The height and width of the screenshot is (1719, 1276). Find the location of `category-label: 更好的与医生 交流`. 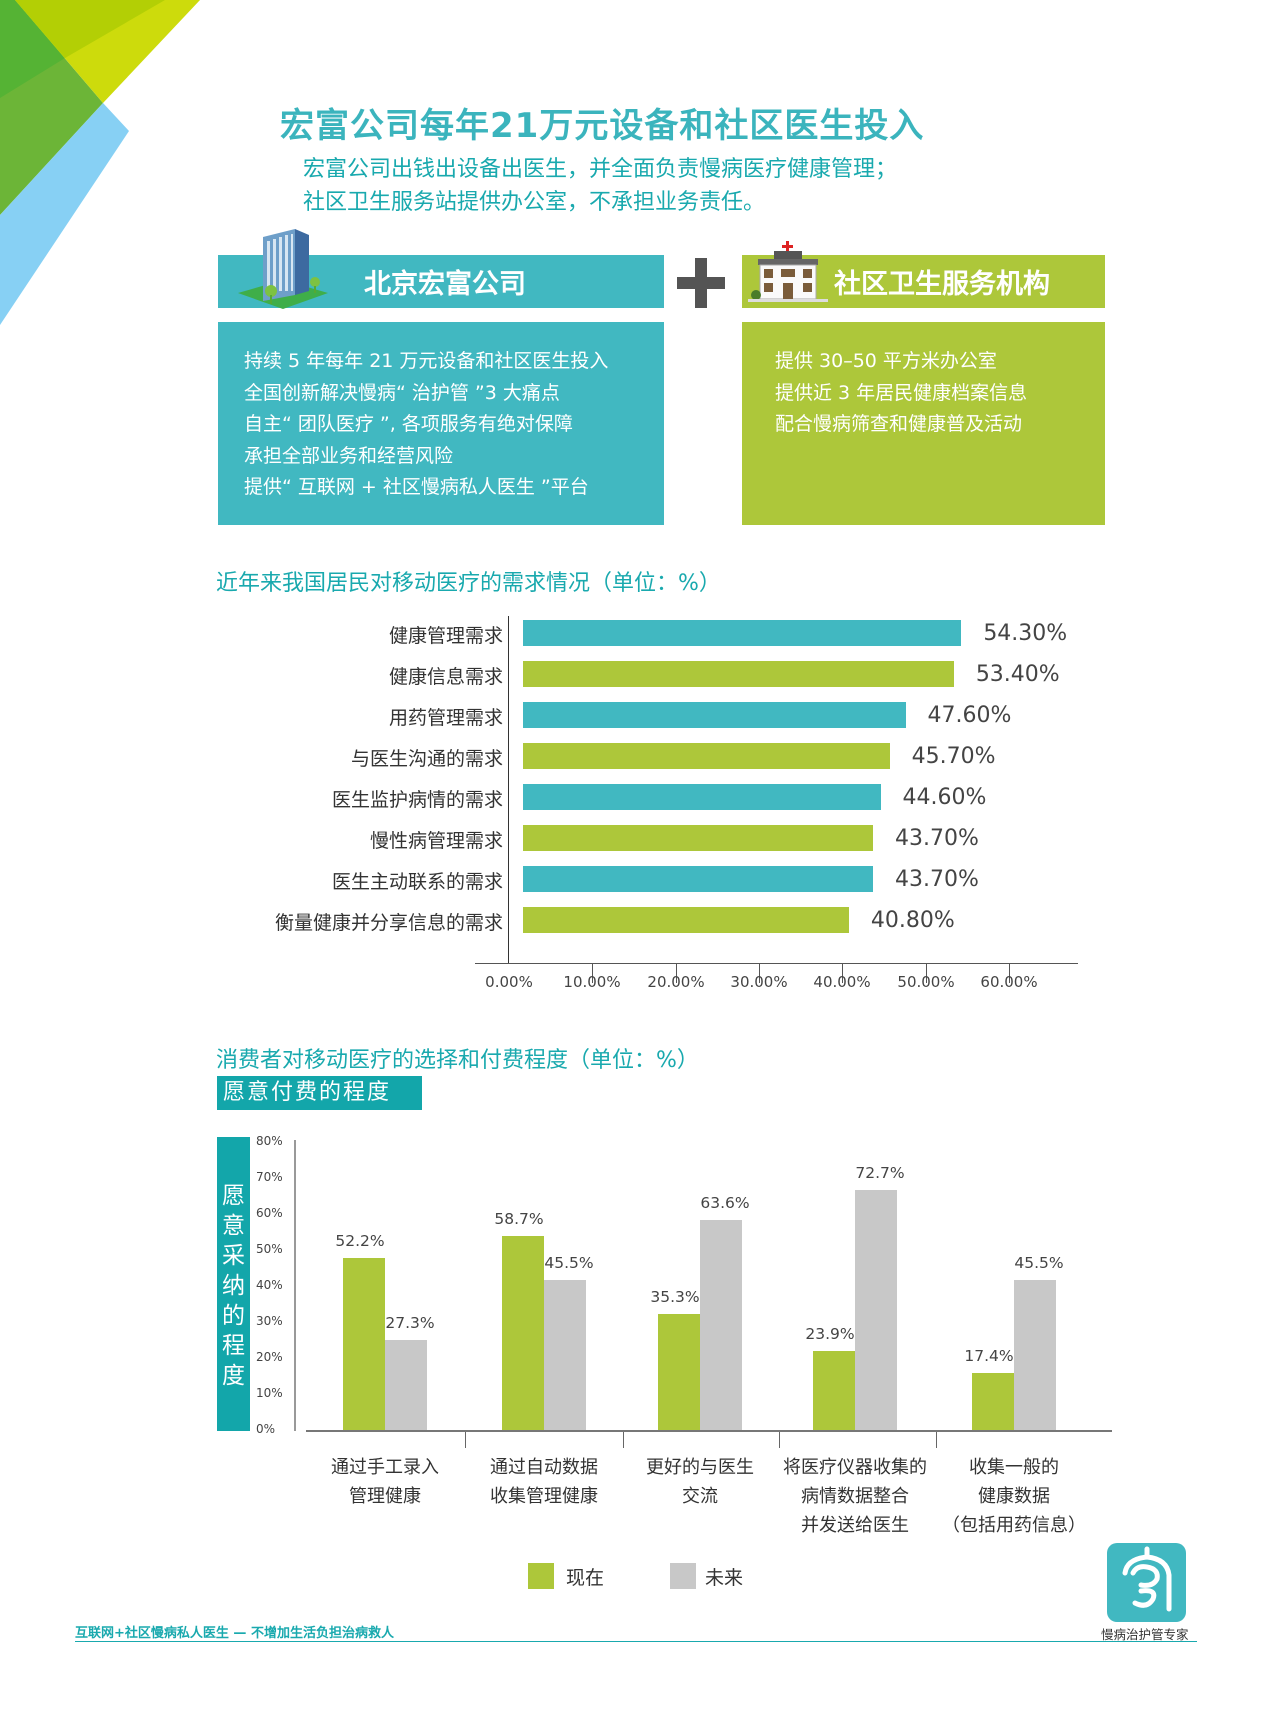

category-label: 更好的与医生 交流 is located at coordinates (700, 1482).